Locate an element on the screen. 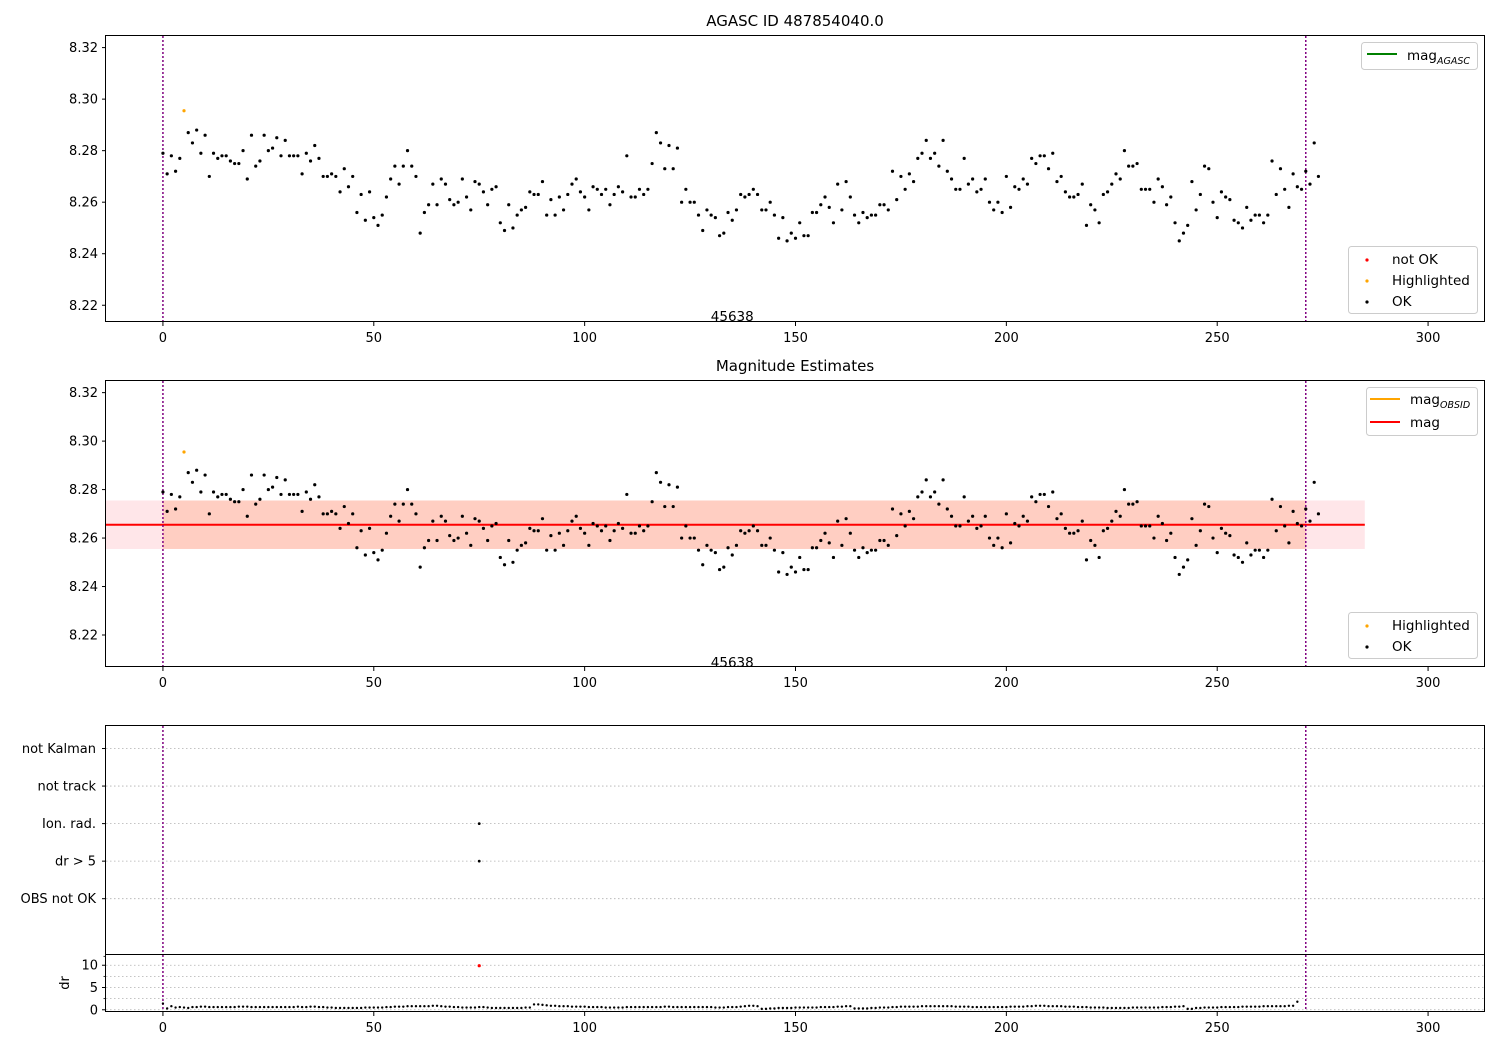 The height and width of the screenshot is (1050, 1500). agasc-line-legend: magAGASC is located at coordinates (1419, 56).